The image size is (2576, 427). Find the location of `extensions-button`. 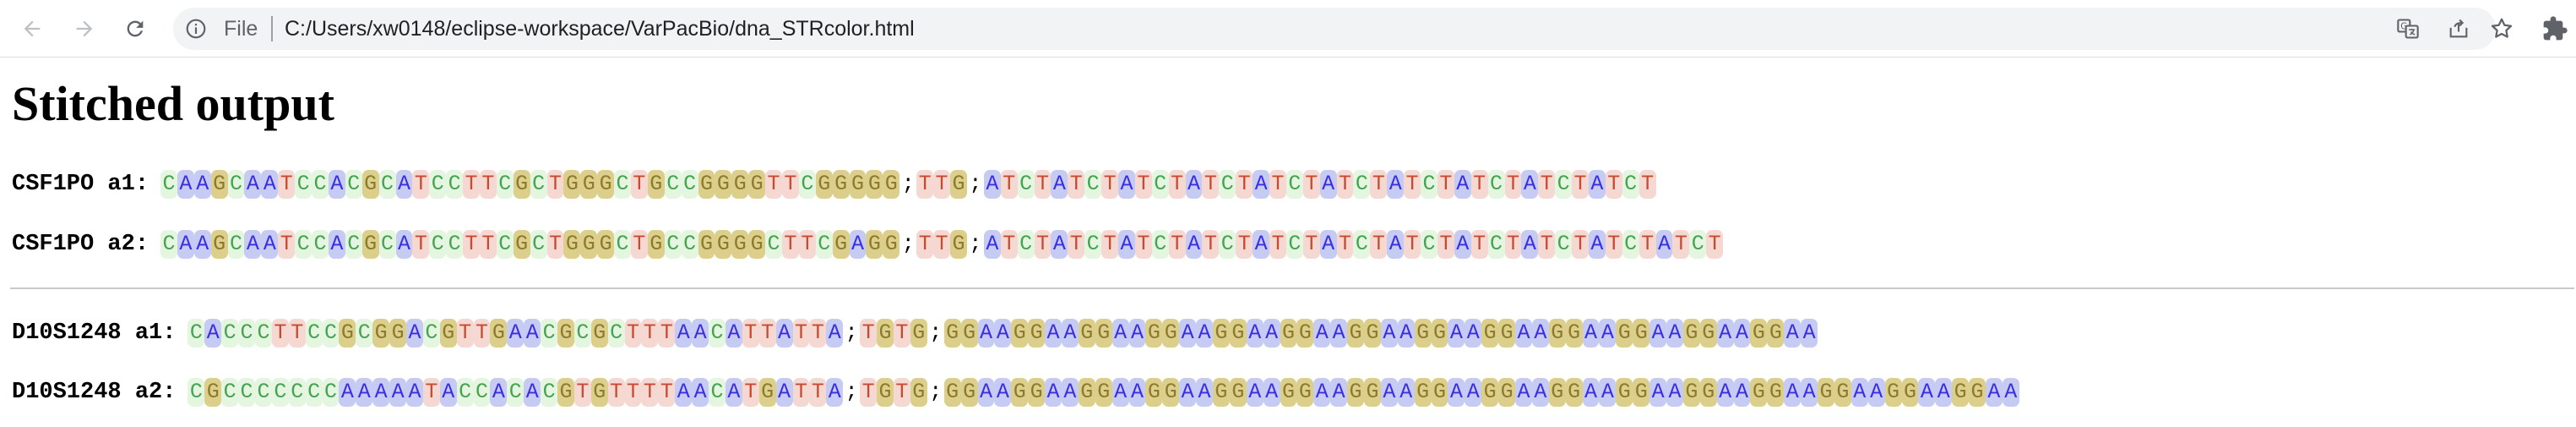

extensions-button is located at coordinates (2555, 29).